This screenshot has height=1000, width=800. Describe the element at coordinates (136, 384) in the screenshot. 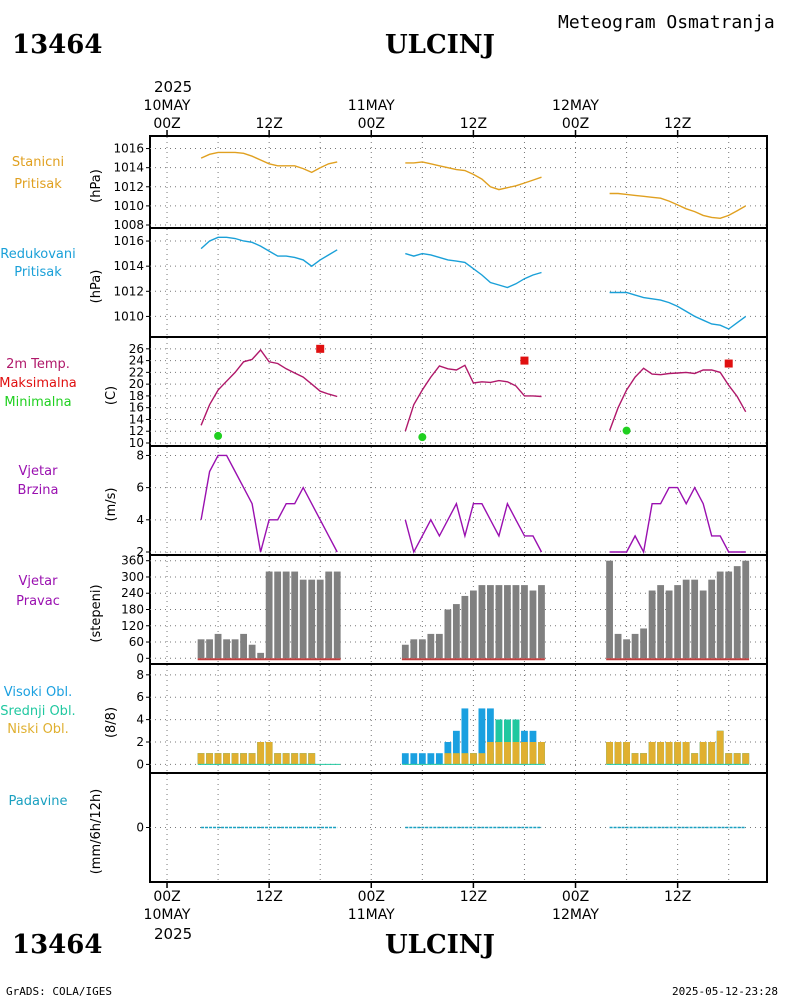

I see `y-tick-label: 20` at that location.